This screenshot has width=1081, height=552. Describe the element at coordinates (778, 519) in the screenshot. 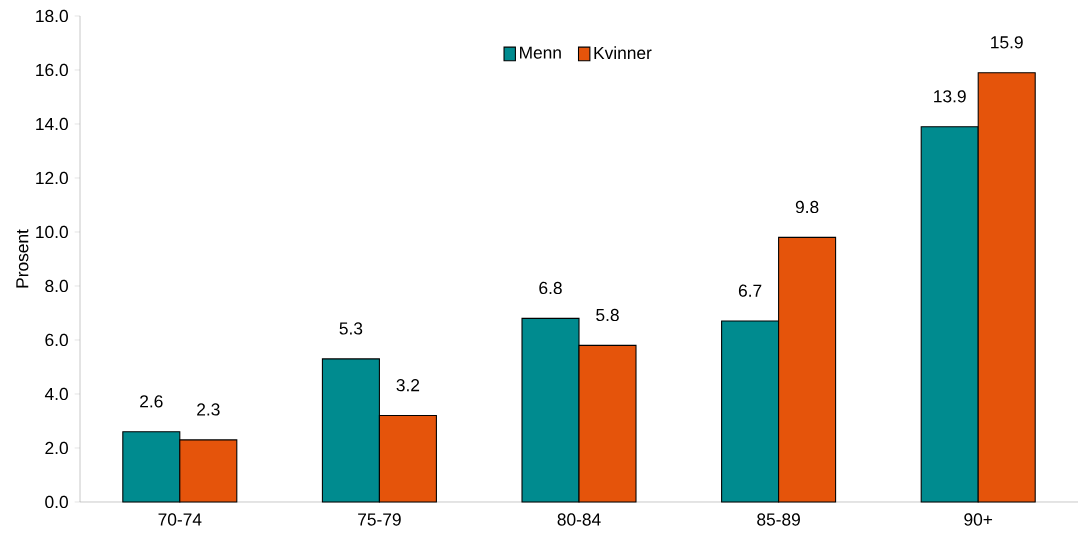

I see `x-tick-label: 85-89` at that location.